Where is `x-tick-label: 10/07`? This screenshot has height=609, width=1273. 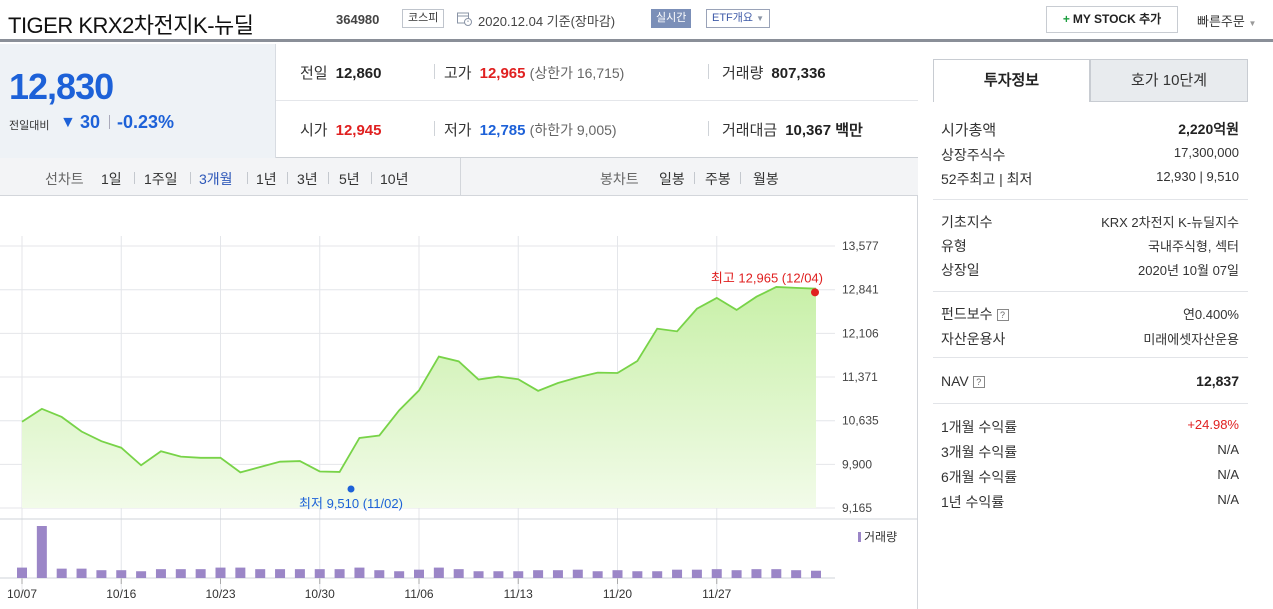 x-tick-label: 10/07 is located at coordinates (22, 594).